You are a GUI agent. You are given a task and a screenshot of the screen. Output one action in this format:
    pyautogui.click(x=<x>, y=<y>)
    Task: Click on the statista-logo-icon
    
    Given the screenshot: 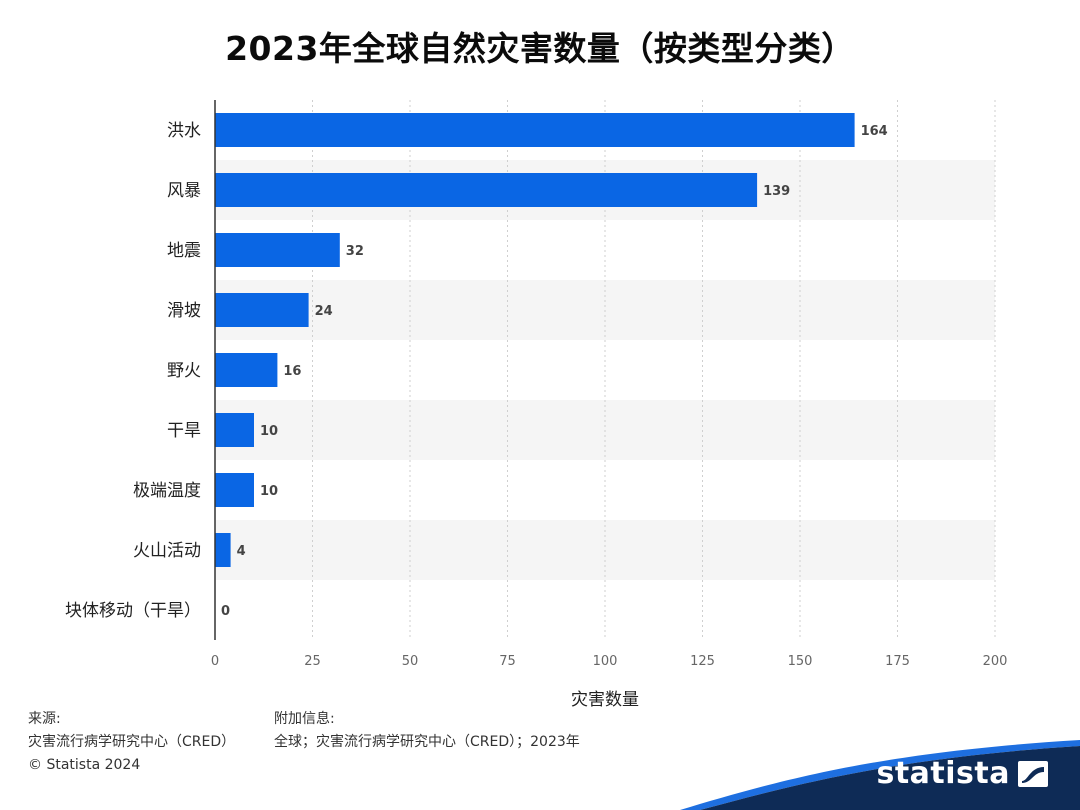 What is the action you would take?
    pyautogui.click(x=1033, y=773)
    